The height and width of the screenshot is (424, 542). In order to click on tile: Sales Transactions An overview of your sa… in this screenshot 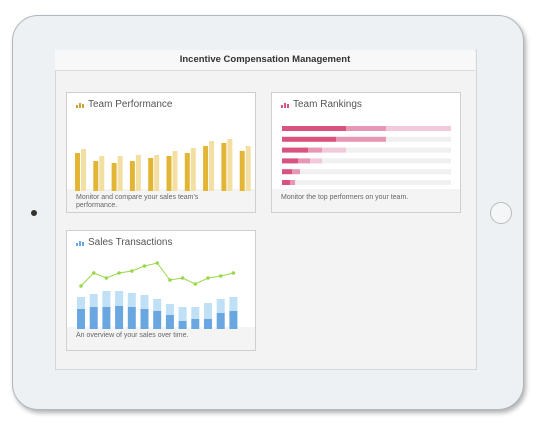, I will do `click(161, 290)`.